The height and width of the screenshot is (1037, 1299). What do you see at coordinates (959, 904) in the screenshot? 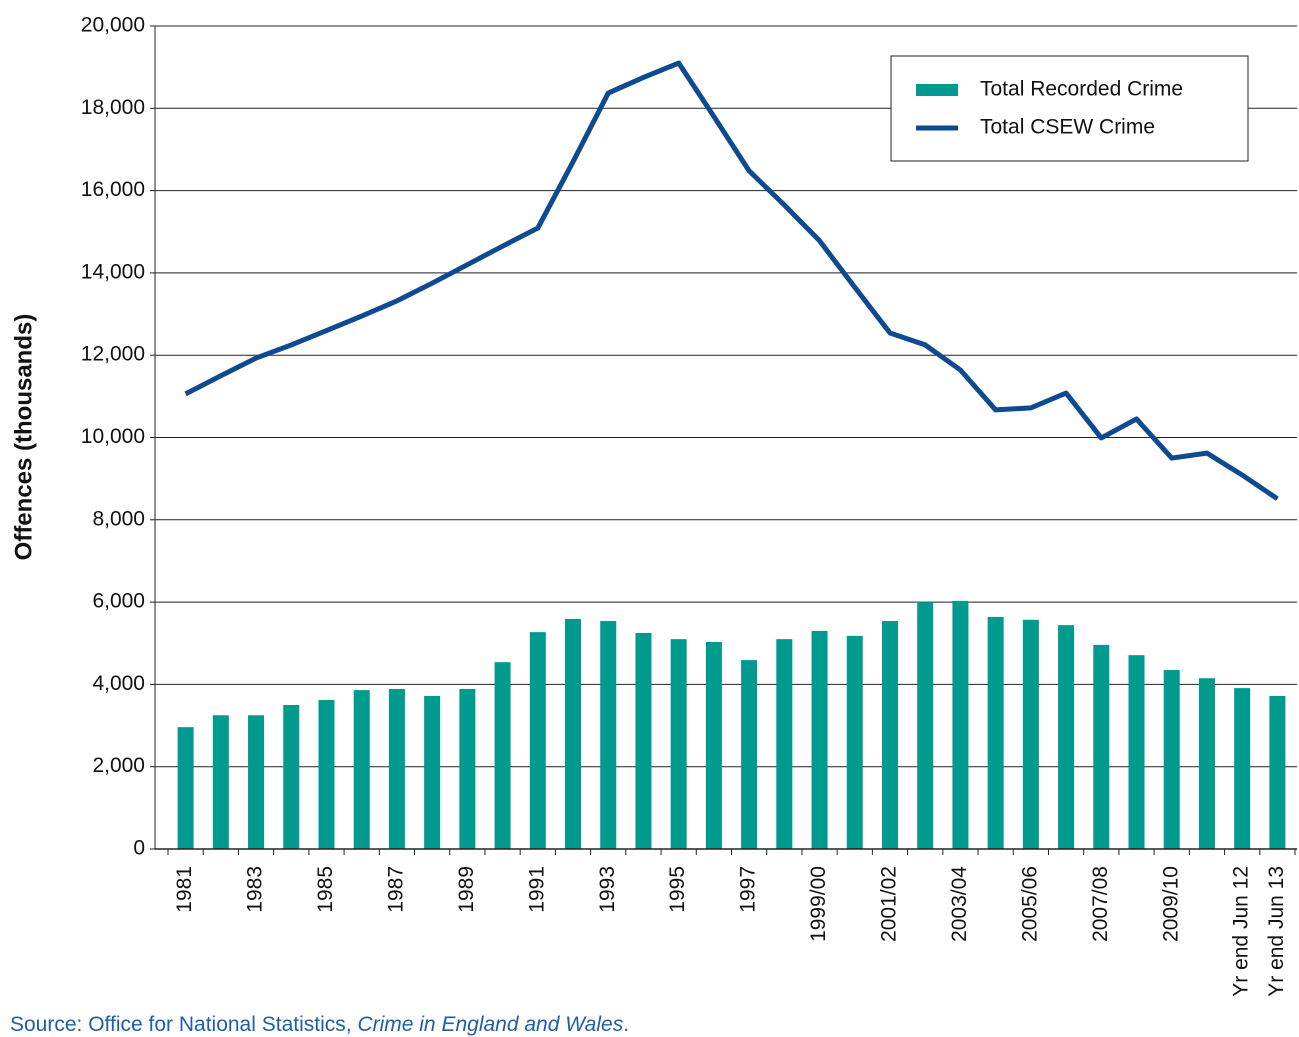
I see `x-tick-label: 2003/04` at bounding box center [959, 904].